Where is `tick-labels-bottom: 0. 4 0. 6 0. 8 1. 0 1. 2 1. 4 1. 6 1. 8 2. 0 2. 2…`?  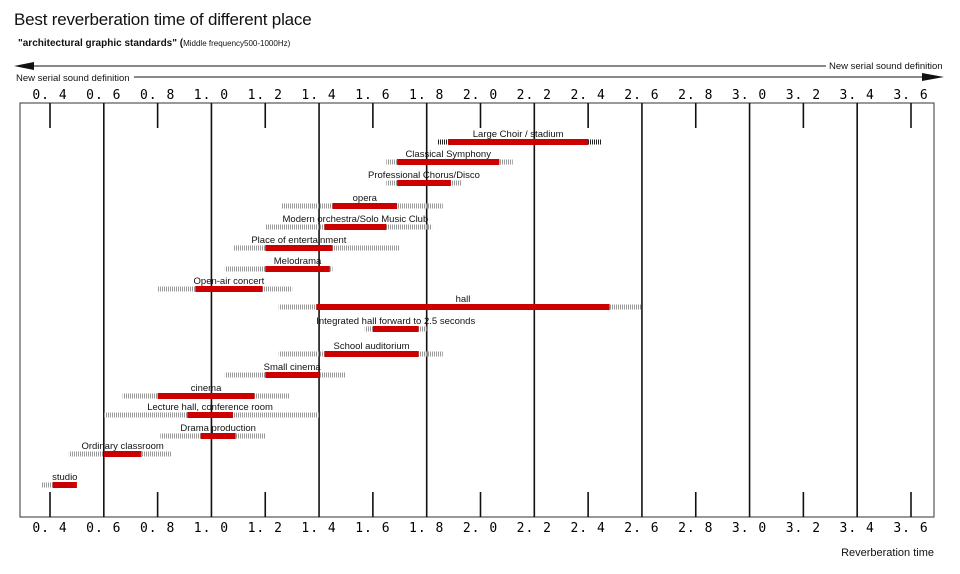
tick-labels-bottom: 0. 4 0. 6 0. 8 1. 0 1. 2 1. 4 1. 6 1. 8 2. 0 2. 2… is located at coordinates (480, 528).